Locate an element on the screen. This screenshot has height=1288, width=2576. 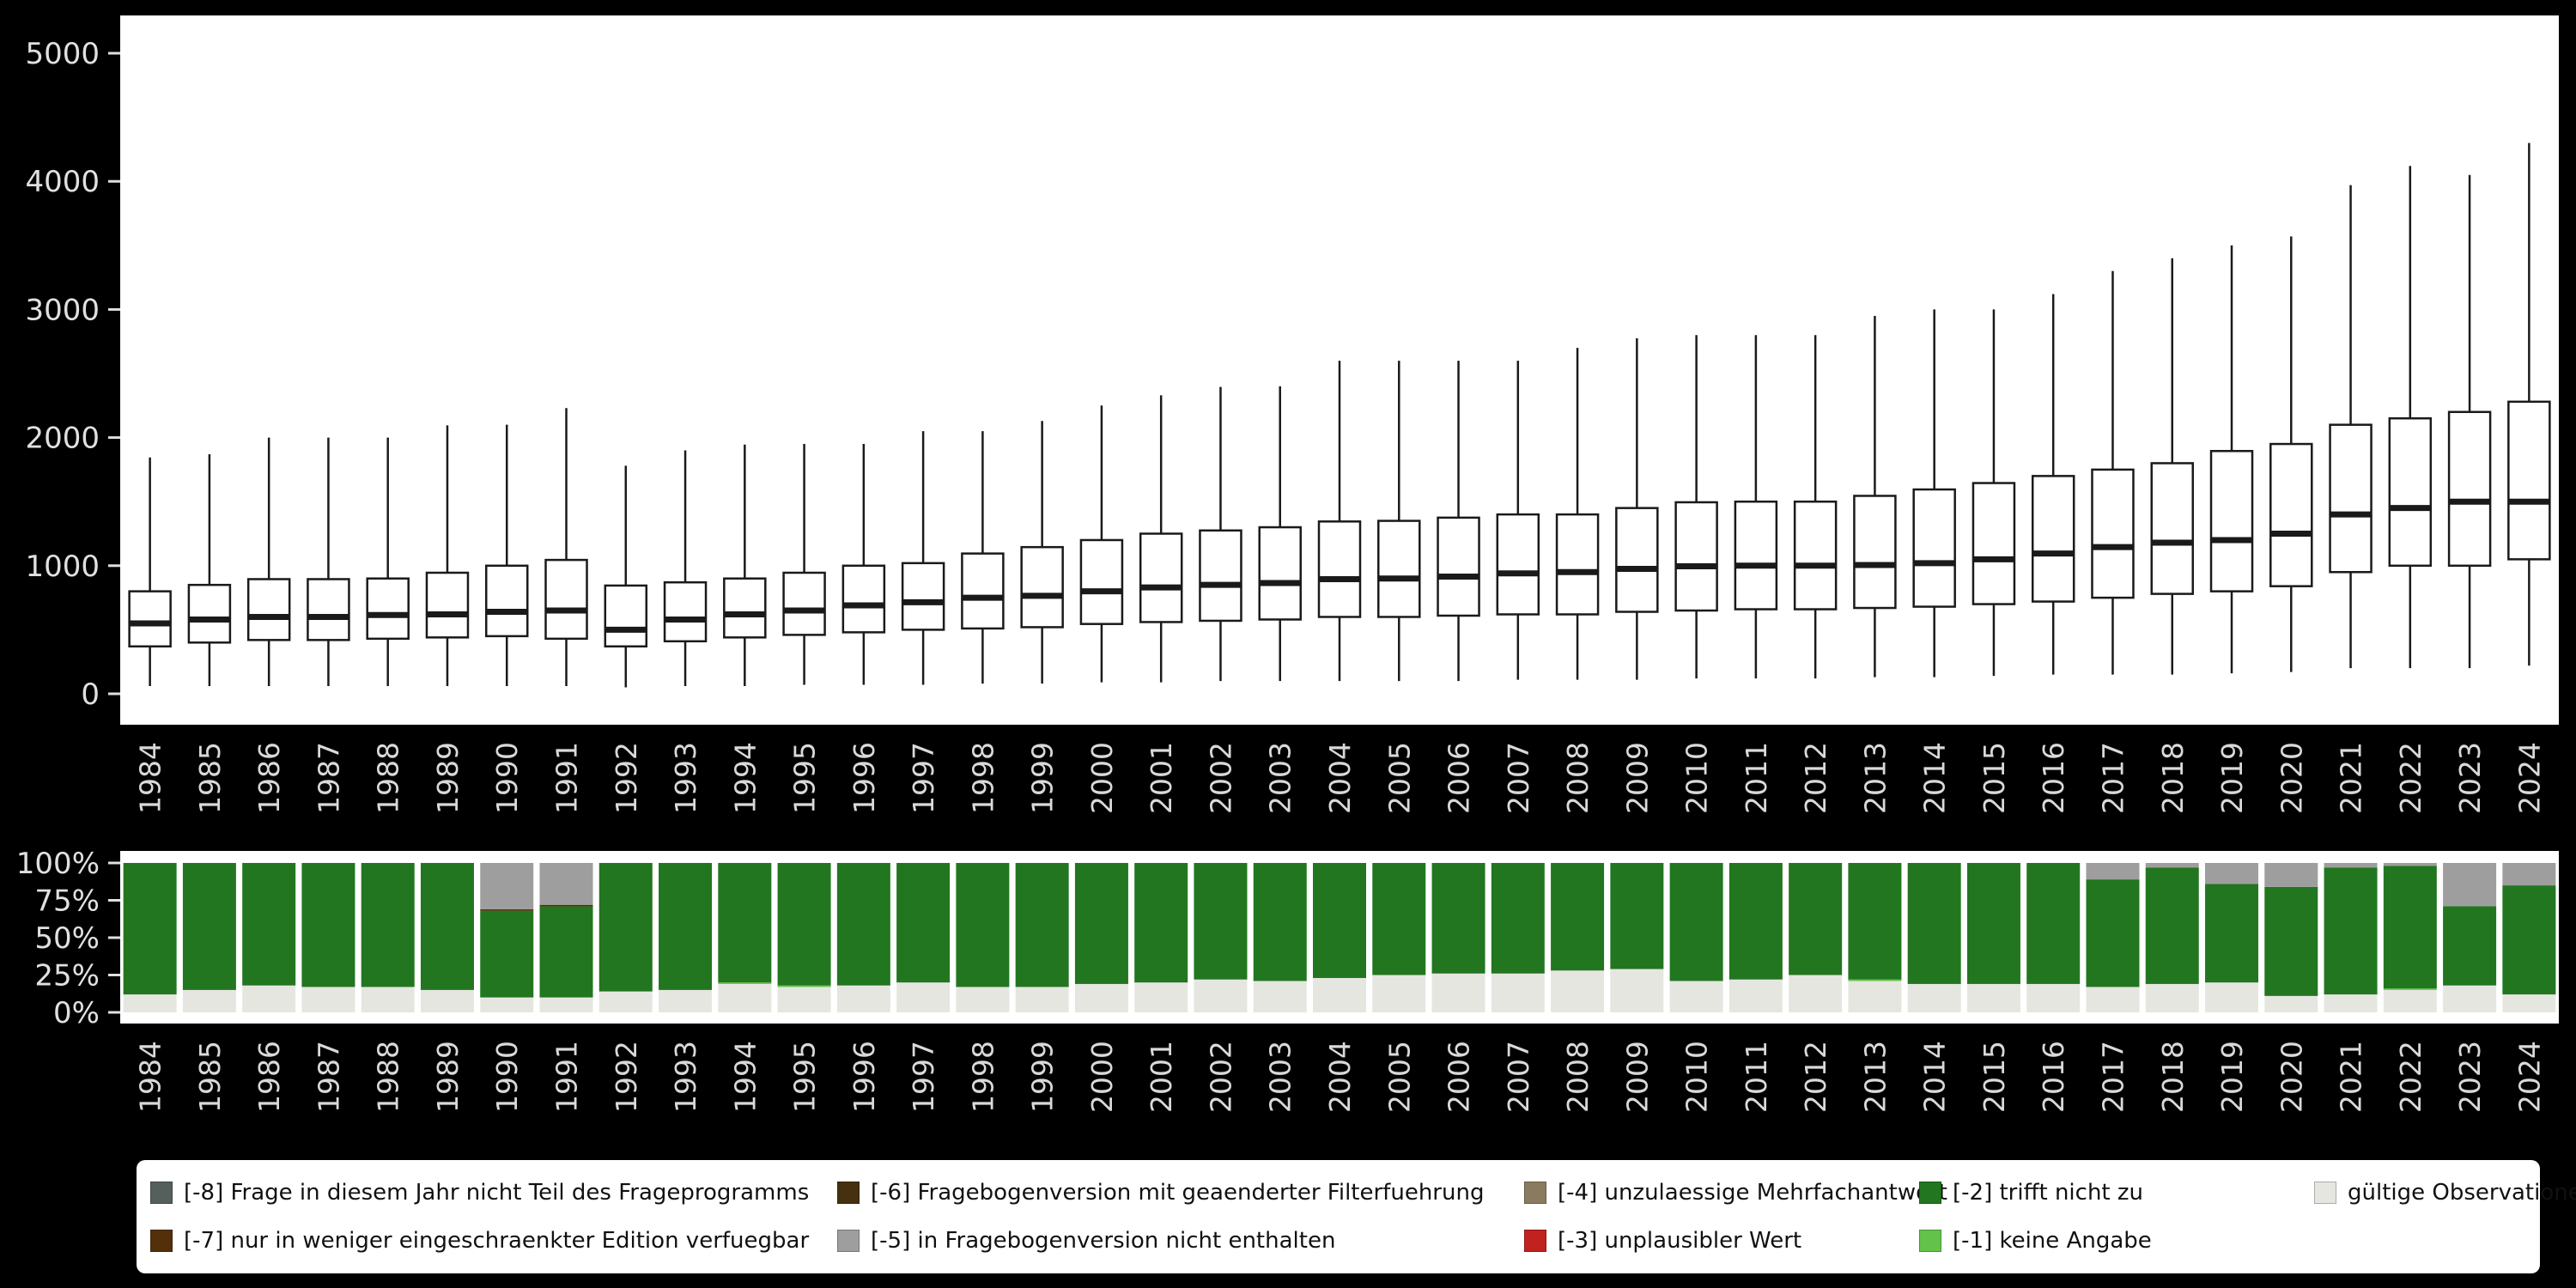
boxplot-1985 is located at coordinates (209, 570).